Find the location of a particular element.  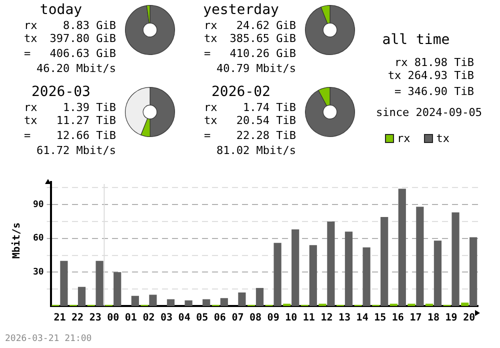

text: rx 8.83 GiB is located at coordinates (70, 25).